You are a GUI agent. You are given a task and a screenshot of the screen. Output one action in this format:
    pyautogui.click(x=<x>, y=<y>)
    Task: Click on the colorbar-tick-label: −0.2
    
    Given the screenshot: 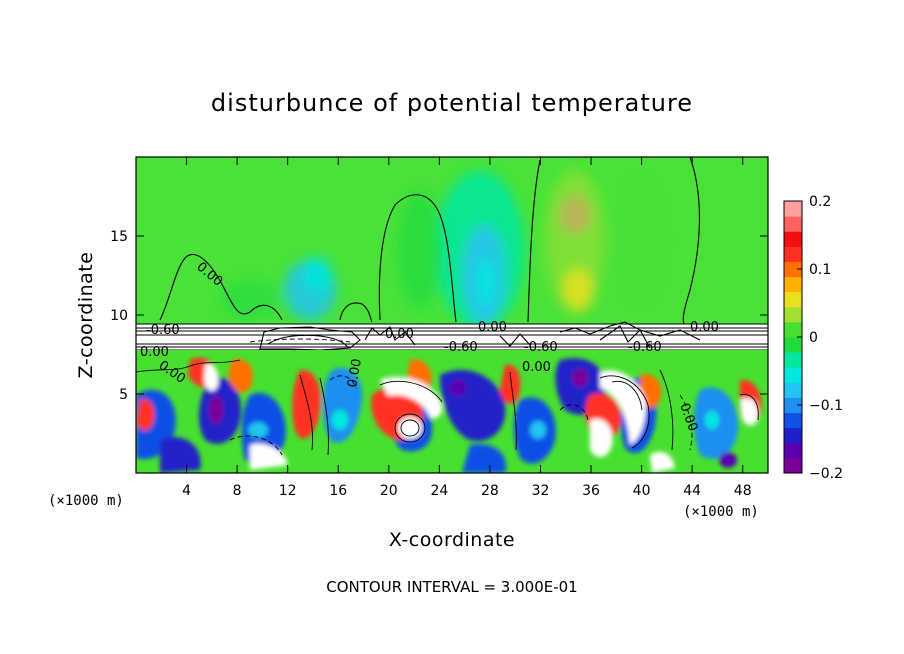 What is the action you would take?
    pyautogui.click(x=826, y=474)
    